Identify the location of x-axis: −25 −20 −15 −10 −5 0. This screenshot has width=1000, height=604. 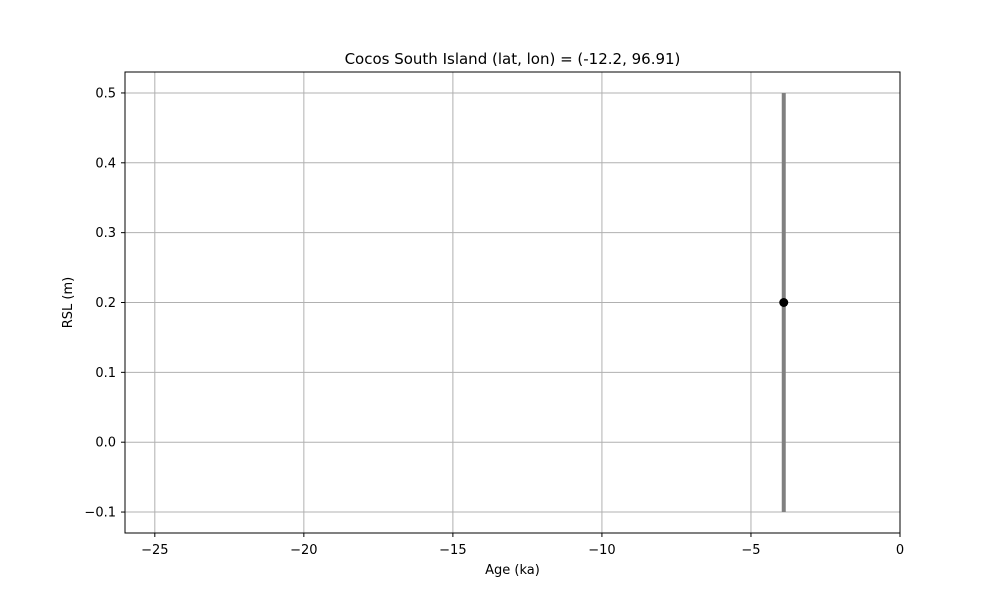
(522, 545).